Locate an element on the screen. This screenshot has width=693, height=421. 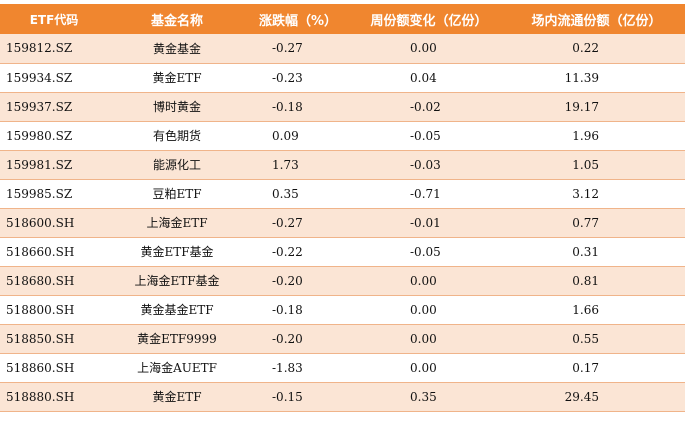
cell-code: 518660.SH is located at coordinates (40, 251).